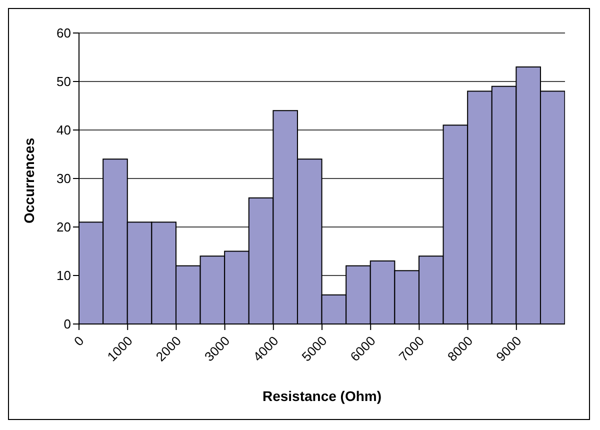  Describe the element at coordinates (63, 178) in the screenshot. I see `y-tick-label: 30` at that location.